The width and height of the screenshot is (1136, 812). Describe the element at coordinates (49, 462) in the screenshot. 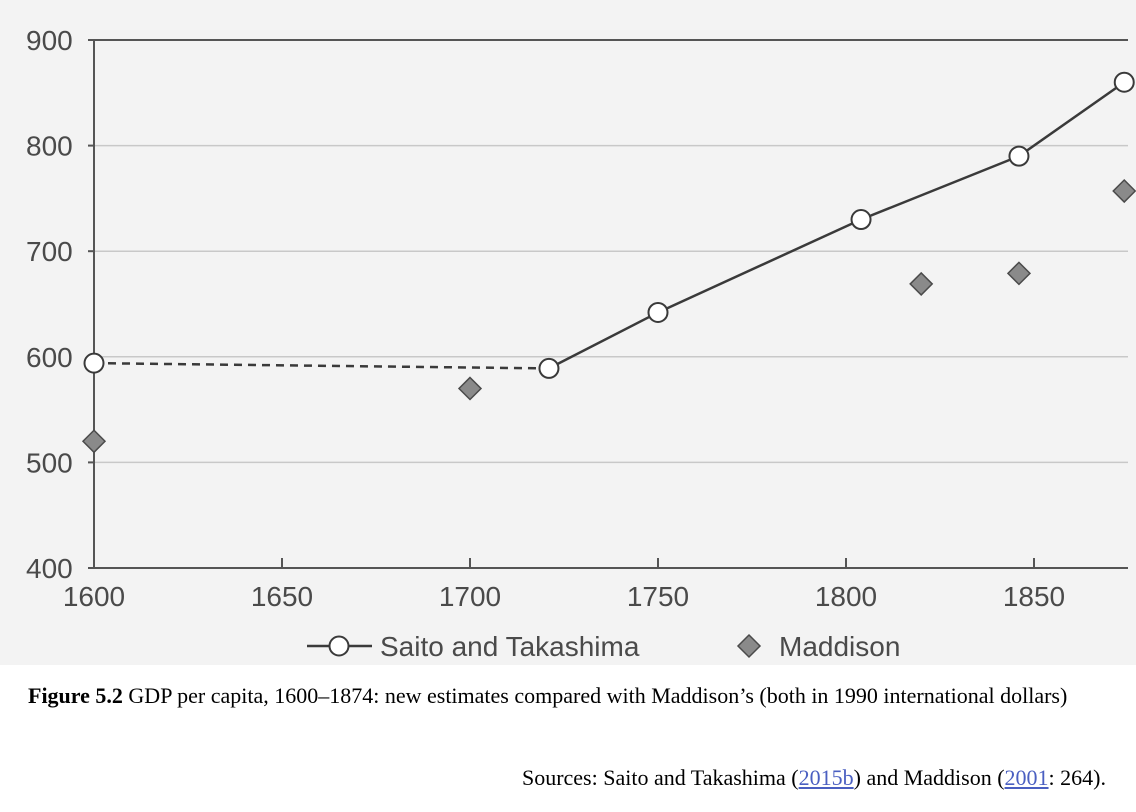

I see `y-tick-label-500: 500` at that location.